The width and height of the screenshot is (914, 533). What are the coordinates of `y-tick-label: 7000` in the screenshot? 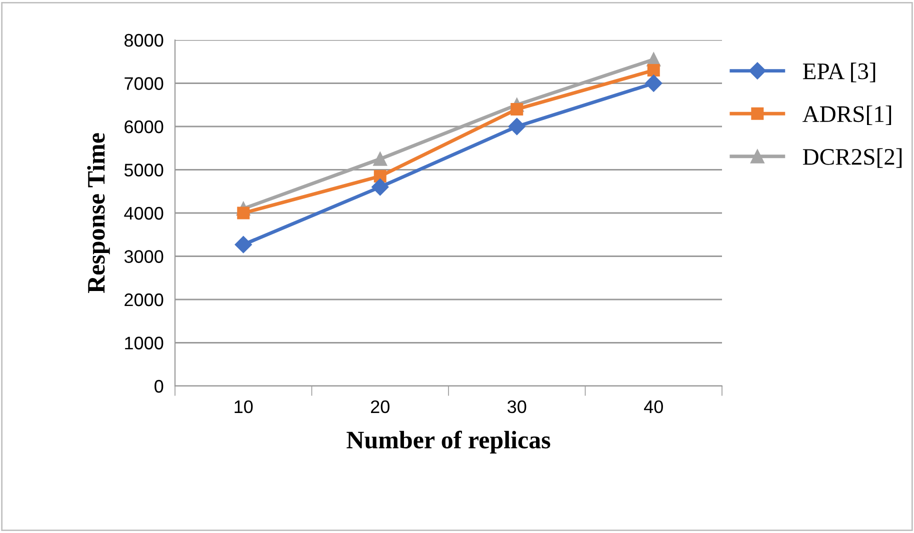 It's located at (144, 83).